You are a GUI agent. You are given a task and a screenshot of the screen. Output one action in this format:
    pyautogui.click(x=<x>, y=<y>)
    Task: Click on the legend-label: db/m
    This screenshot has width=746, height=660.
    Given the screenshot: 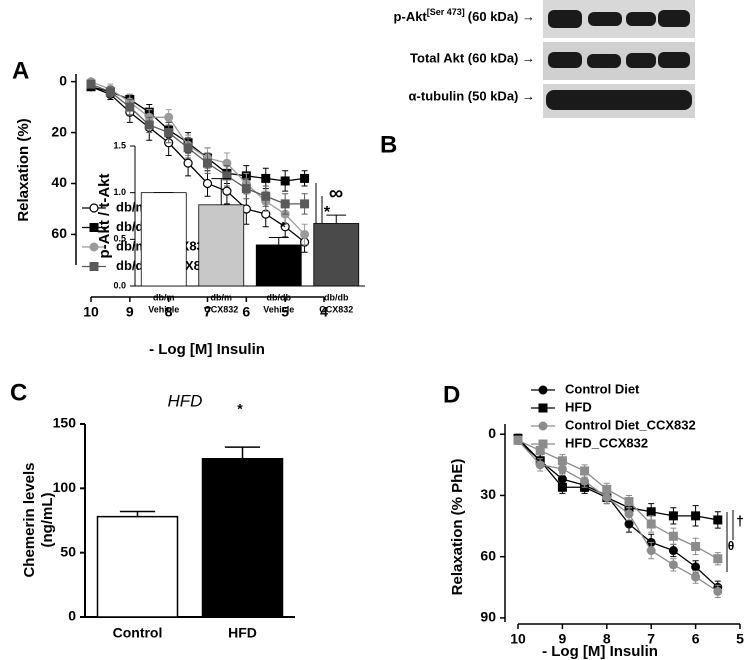 What is the action you would take?
    pyautogui.click(x=131, y=206)
    